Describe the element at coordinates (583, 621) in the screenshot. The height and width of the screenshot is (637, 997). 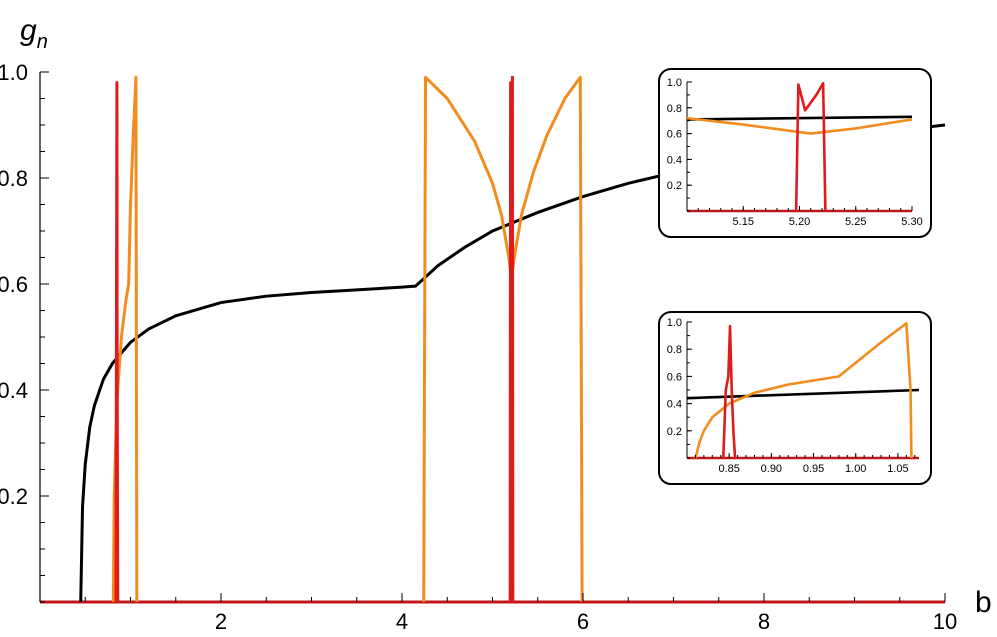
I see `main-x-tick-label: 6` at that location.